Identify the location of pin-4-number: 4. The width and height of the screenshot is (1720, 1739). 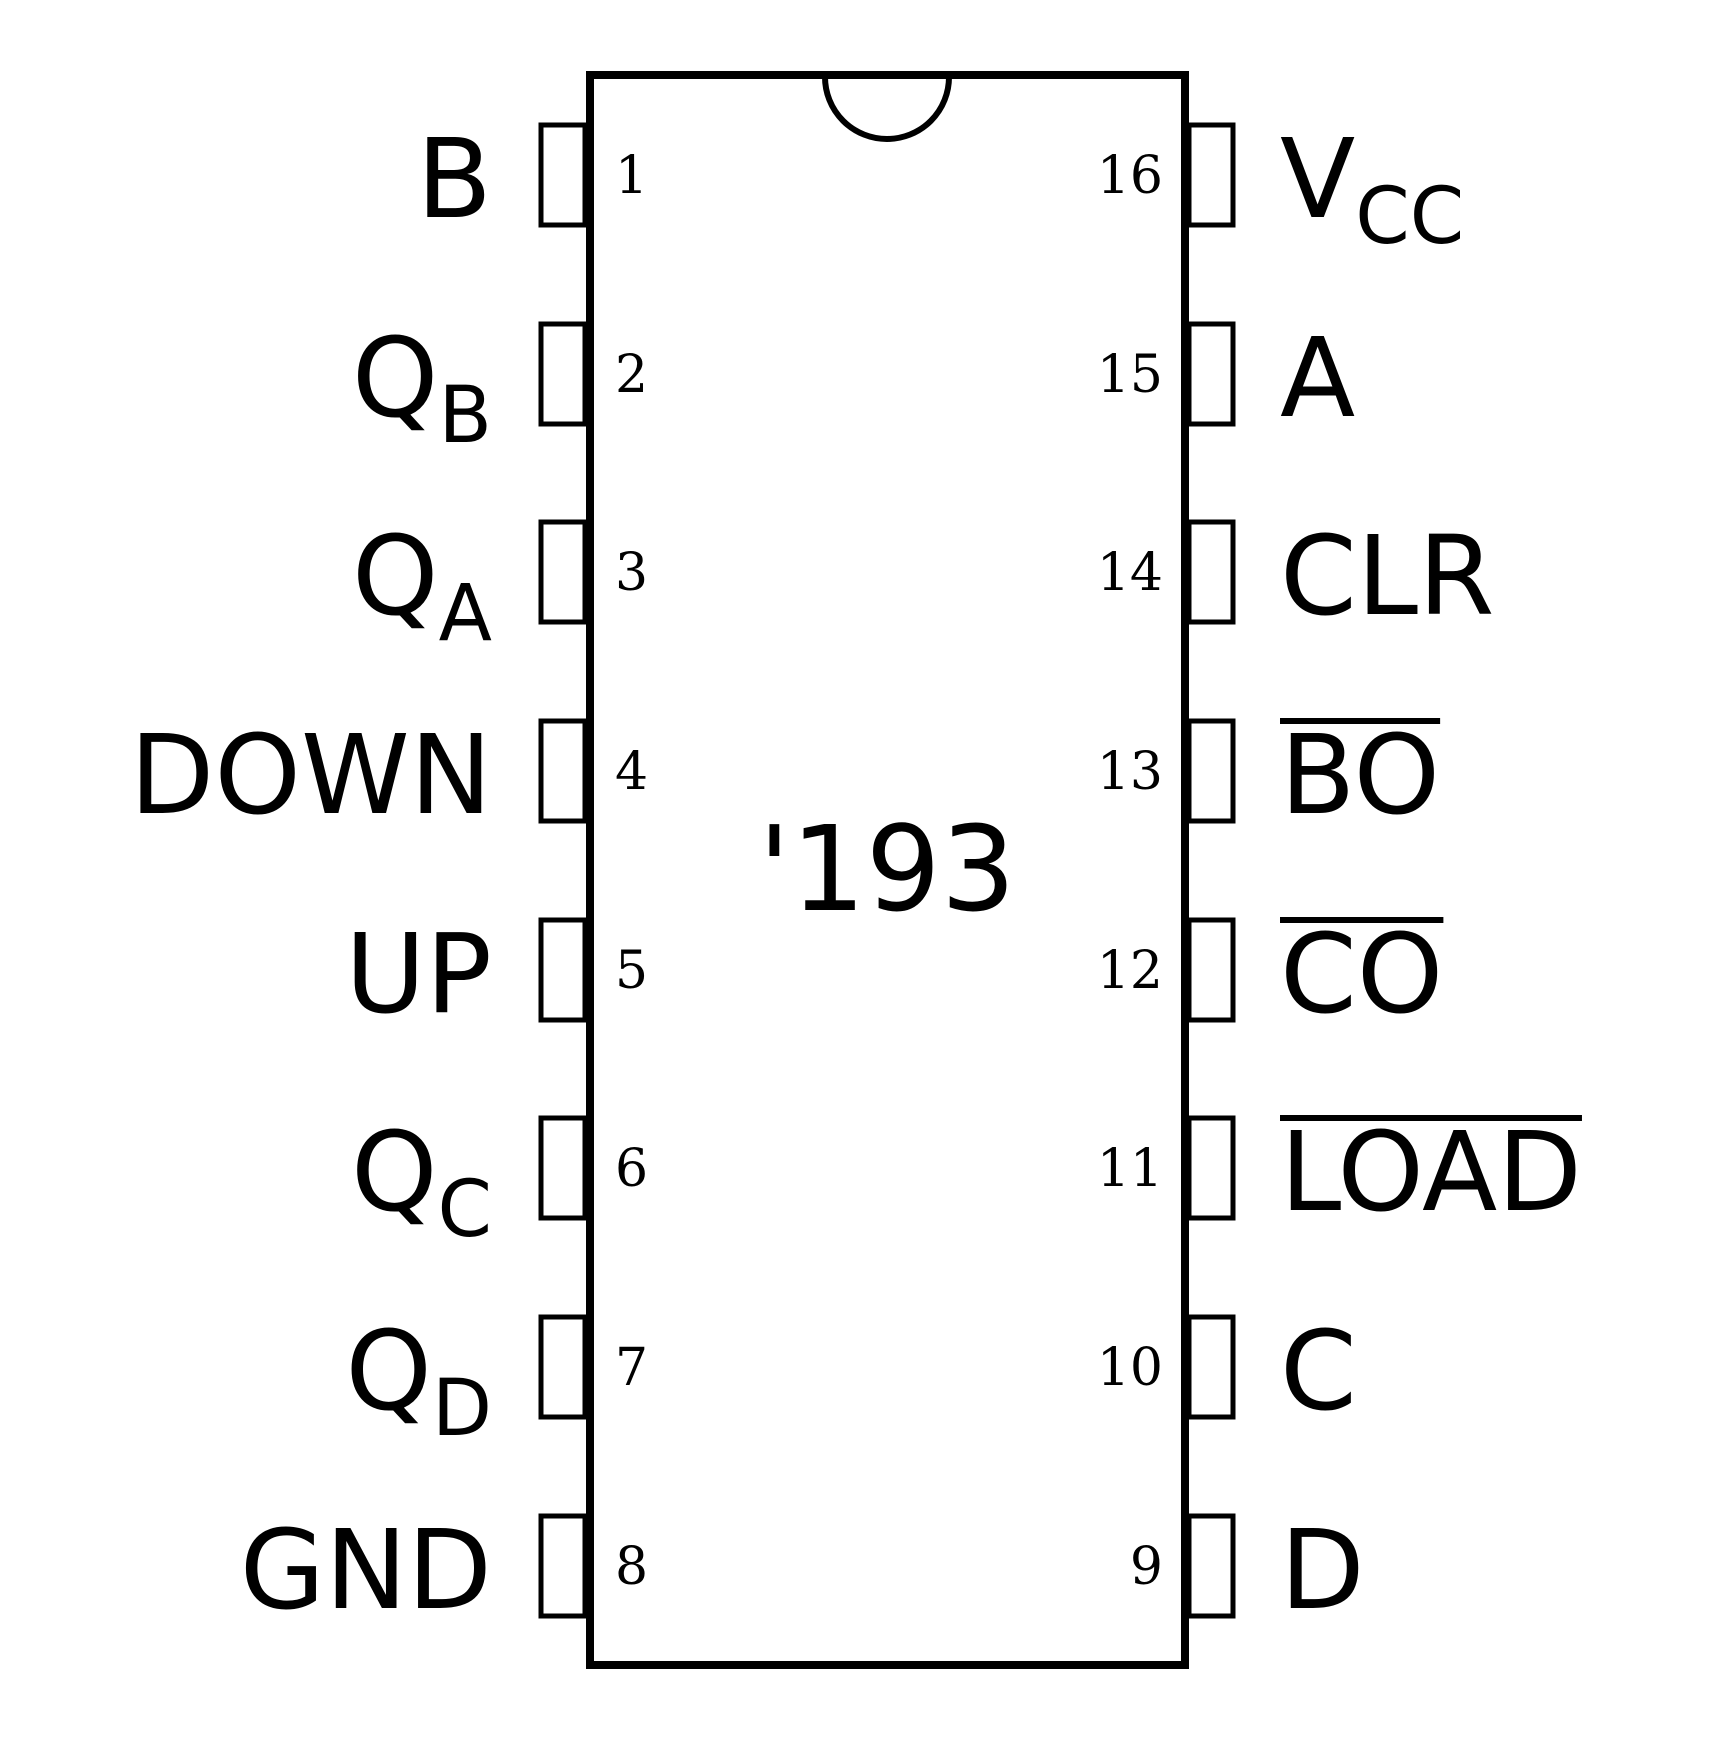
(631, 772).